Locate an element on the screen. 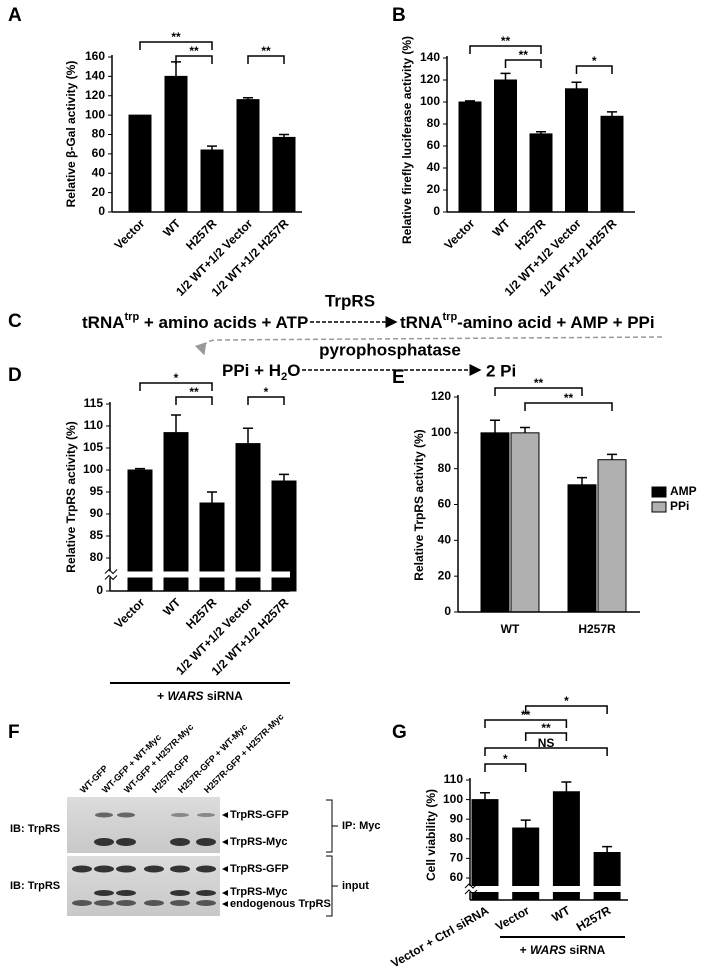  reaction2-right: 2 Pi is located at coordinates (501, 370).